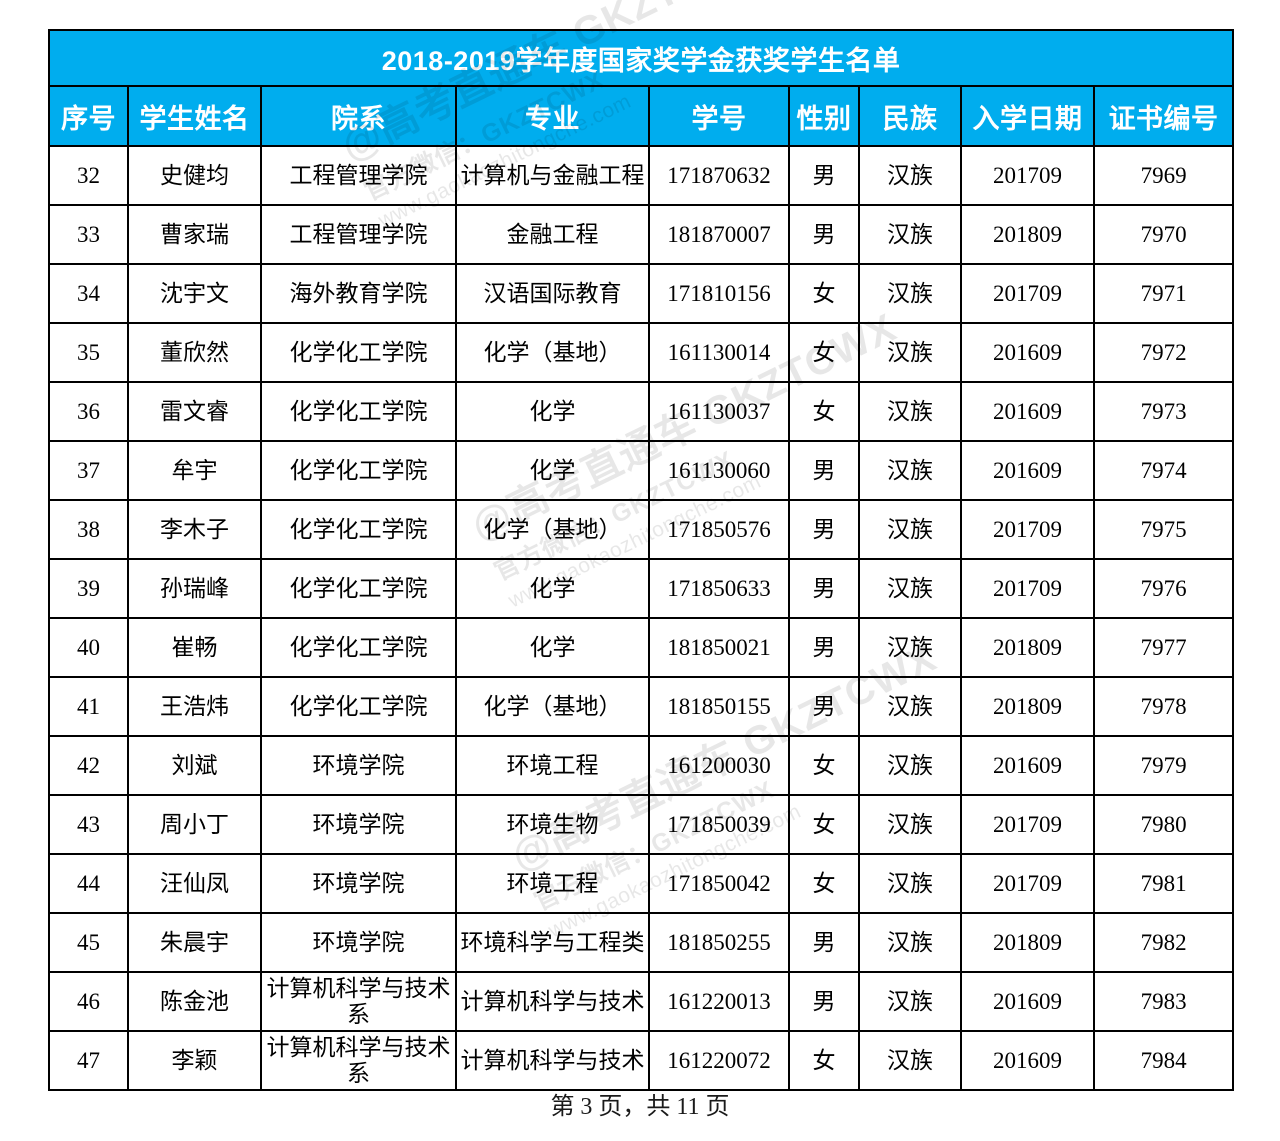 The height and width of the screenshot is (1141, 1280). What do you see at coordinates (194, 883) in the screenshot?
I see `cell-name: 汪仙凤` at bounding box center [194, 883].